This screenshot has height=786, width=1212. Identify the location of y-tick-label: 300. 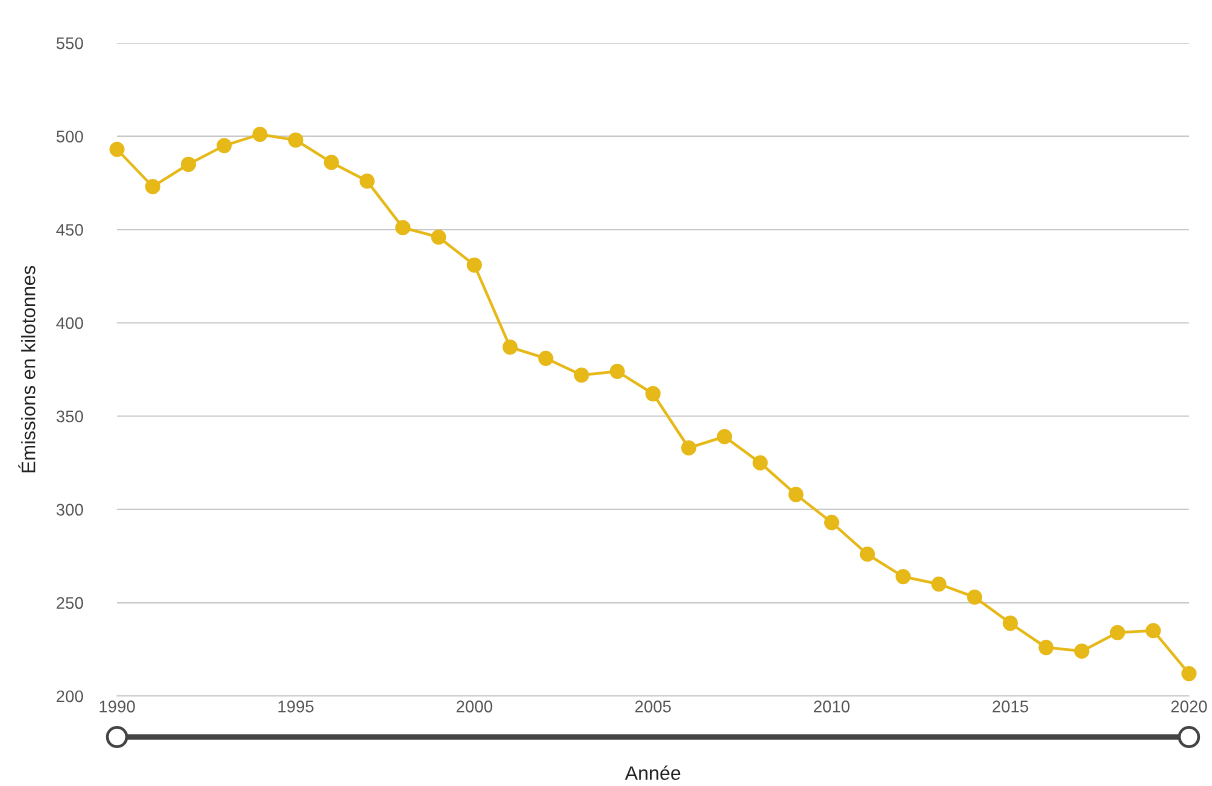
(70, 509).